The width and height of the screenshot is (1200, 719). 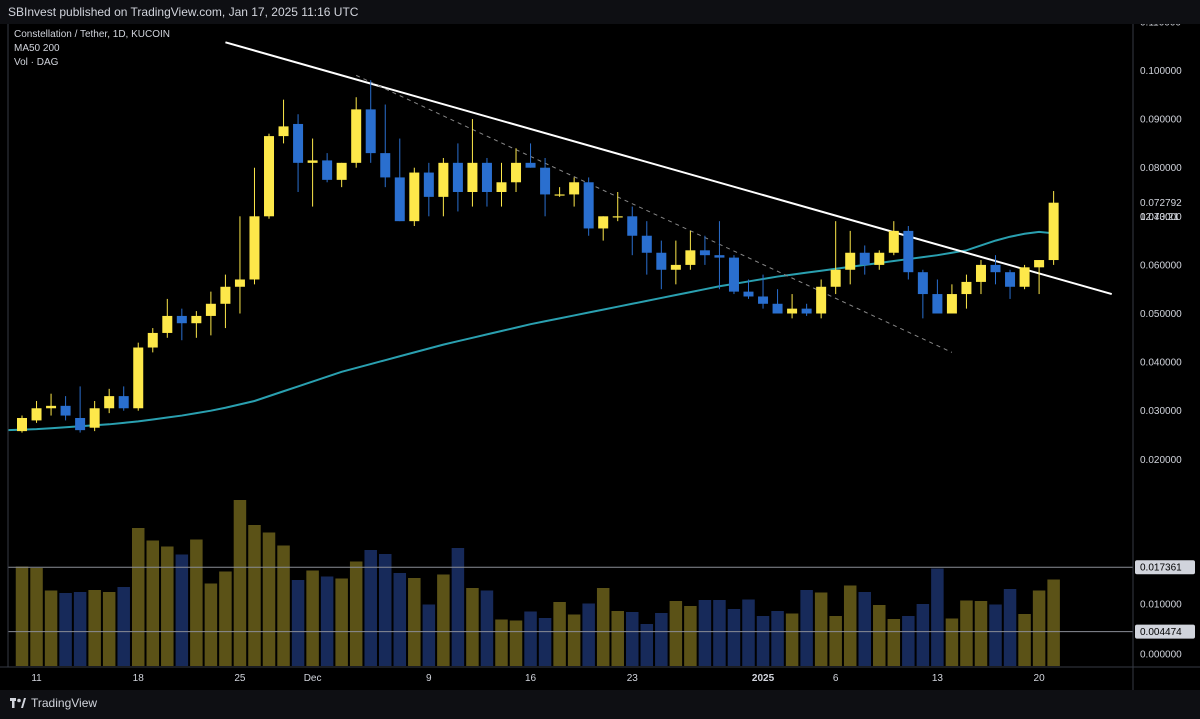 I want to click on volume-tag-box, so click(x=1165, y=631).